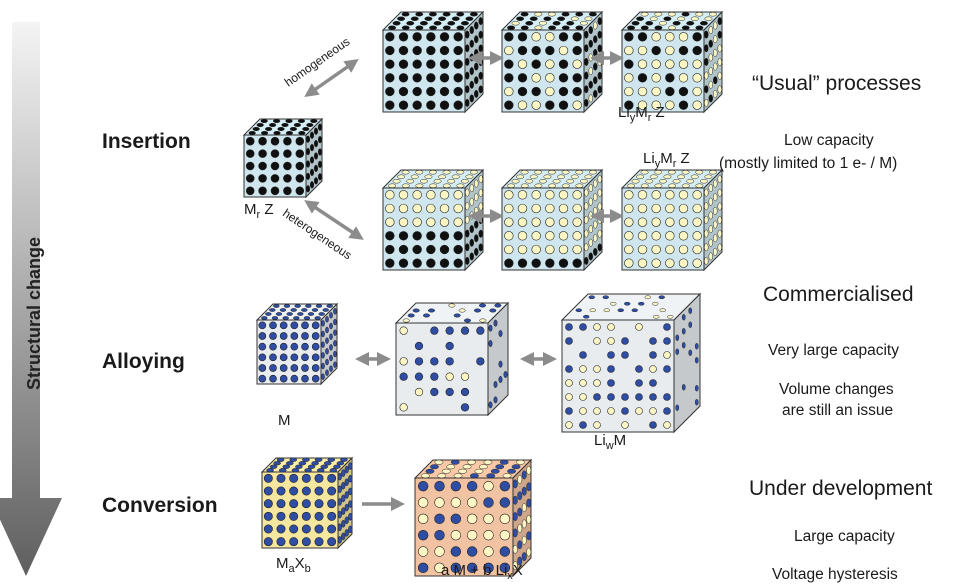  What do you see at coordinates (482, 572) in the screenshot?
I see `formula-conversion-product: a M + b LixX` at bounding box center [482, 572].